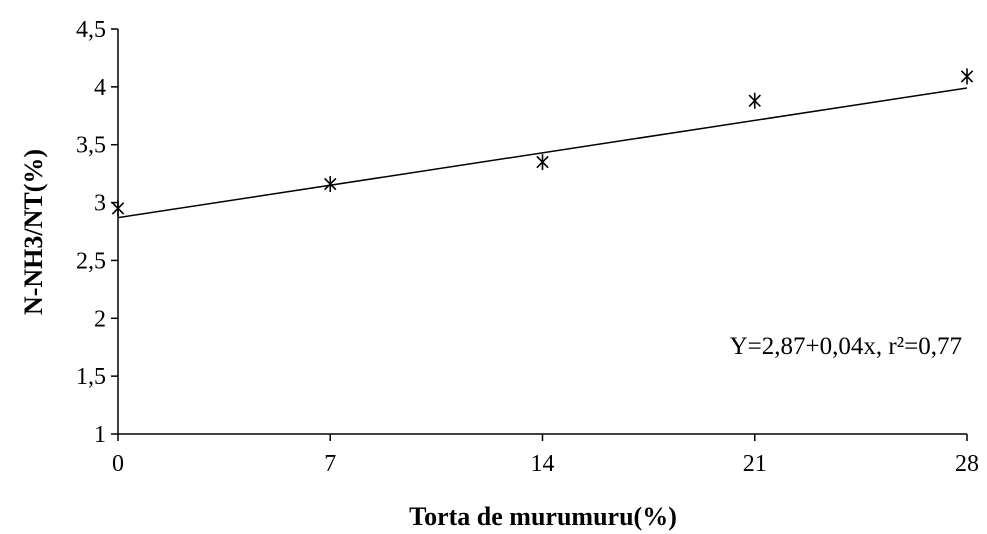 The width and height of the screenshot is (987, 534). I want to click on x-tick-label: 0, so click(118, 464).